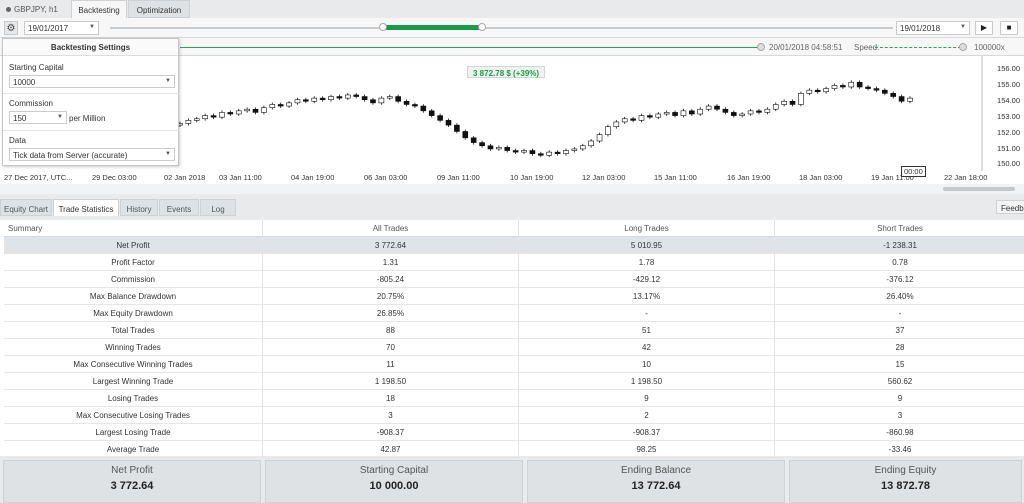  Describe the element at coordinates (646, 228) in the screenshot. I see `column-header: Long Trades` at that location.